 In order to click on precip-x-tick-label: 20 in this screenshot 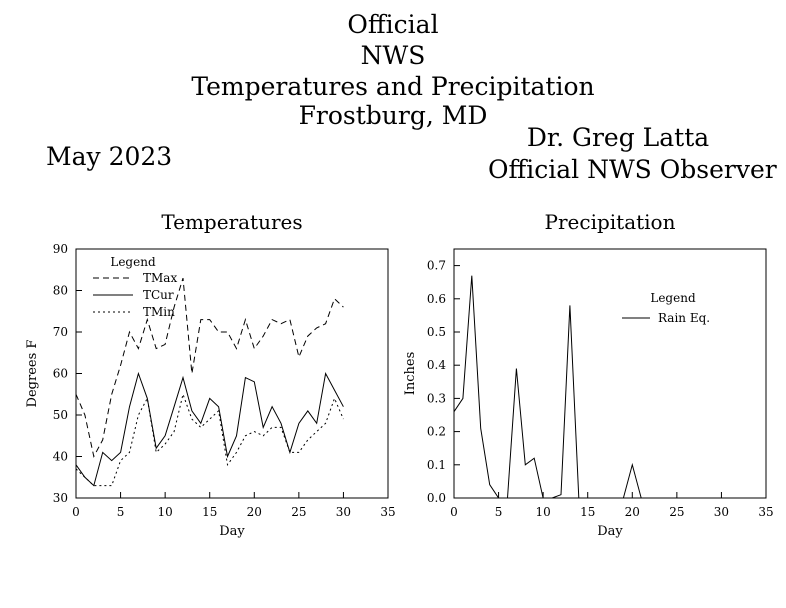, I will do `click(632, 512)`.